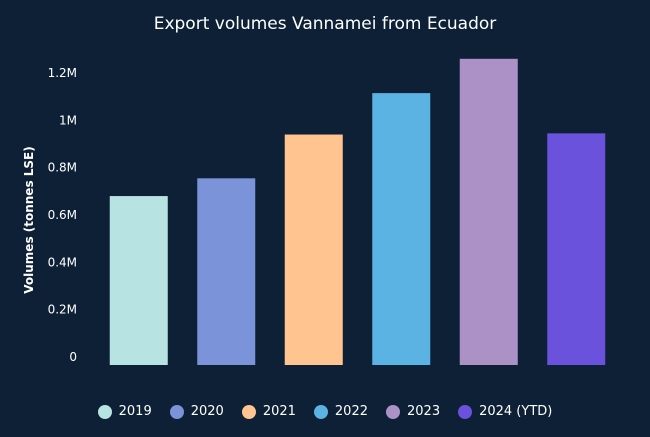 This screenshot has width=650, height=437. I want to click on chart-legend: 2019 2020 2021 2022 2023 2024 (YTD), so click(325, 411).